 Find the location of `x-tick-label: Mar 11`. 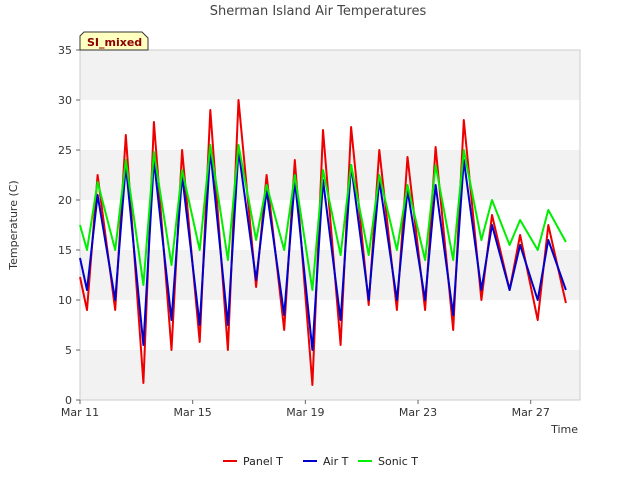

x-tick-label: Mar 11 is located at coordinates (80, 412).